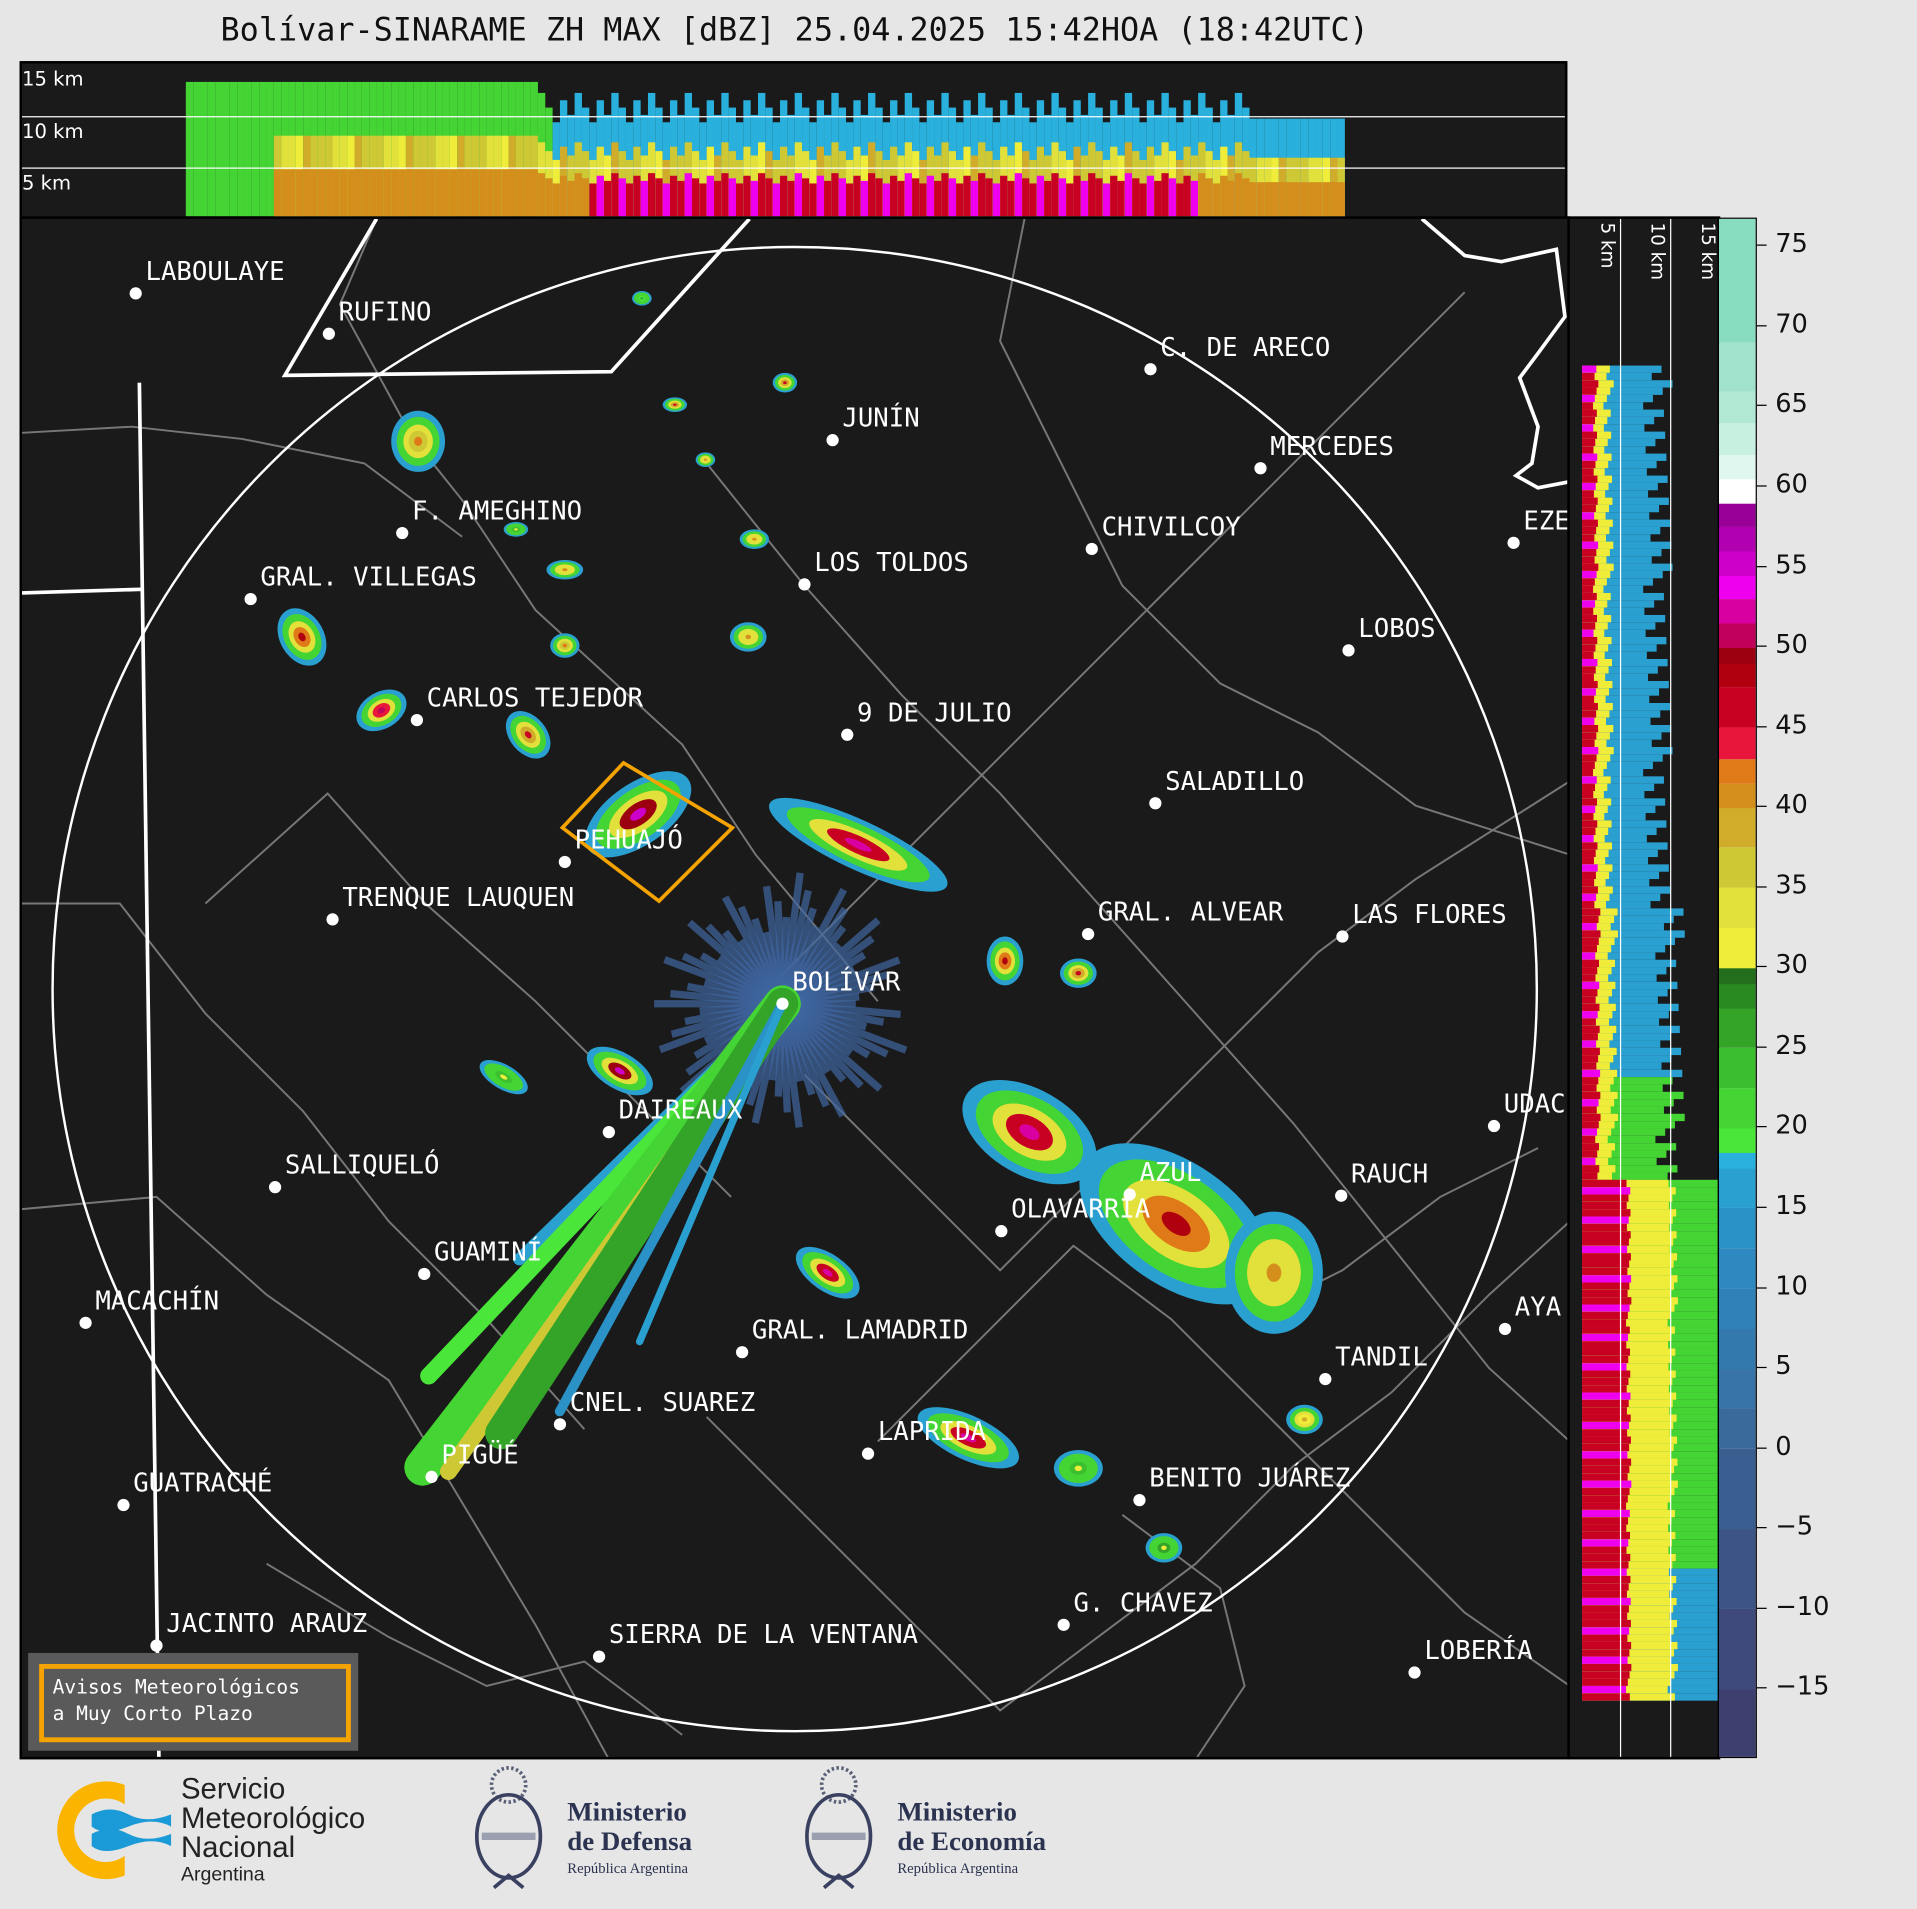  I want to click on warning-legend-line1: Avisos Meteorológicos, so click(176, 1686).